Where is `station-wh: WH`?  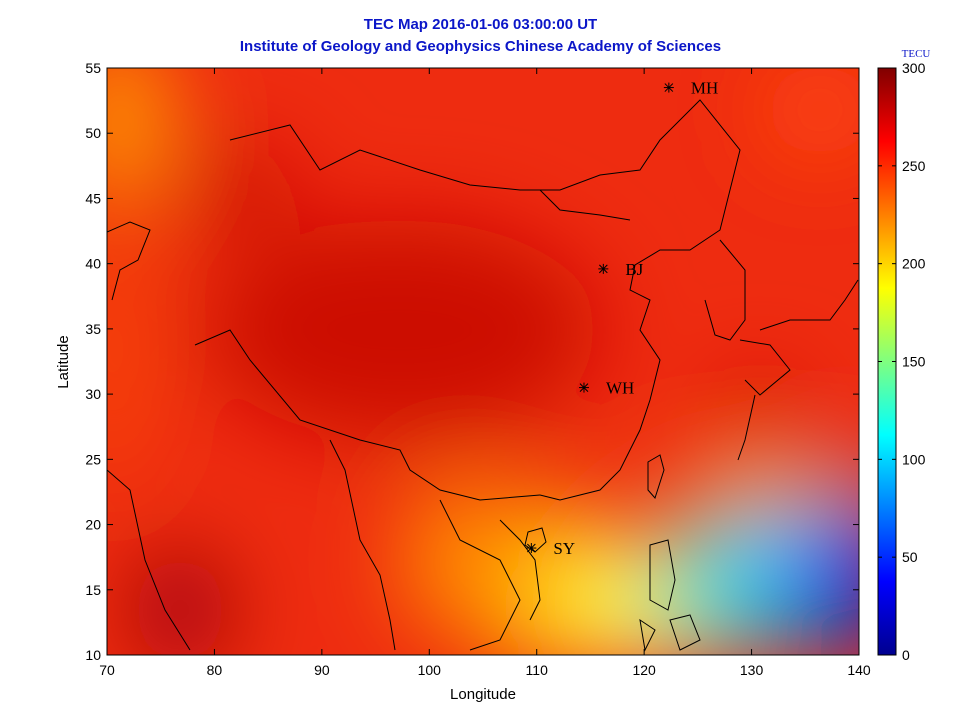 station-wh: WH is located at coordinates (606, 388).